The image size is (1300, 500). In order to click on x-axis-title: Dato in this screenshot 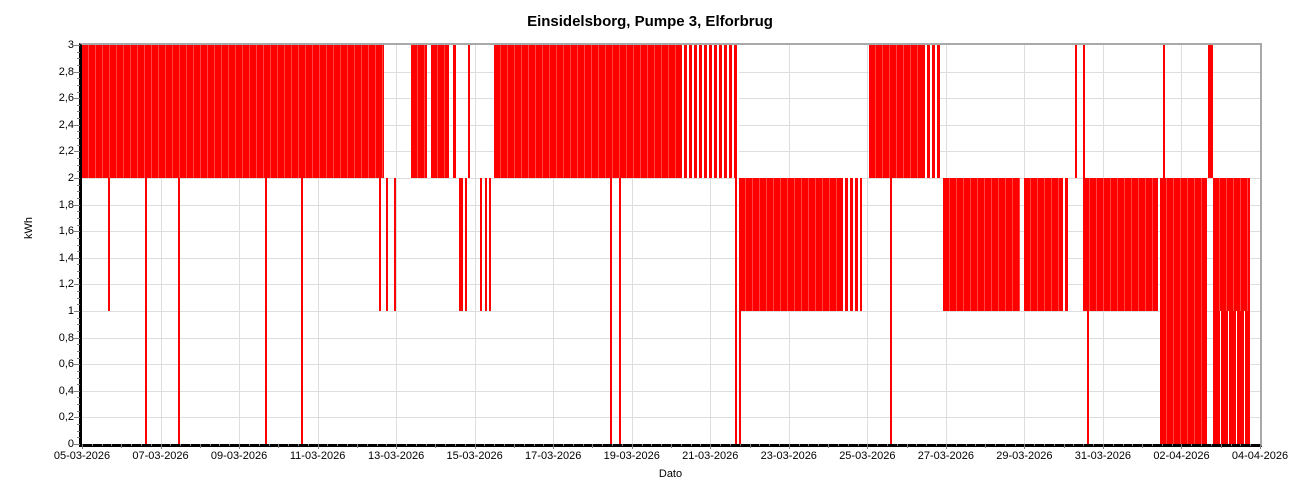, I will do `click(670, 474)`.